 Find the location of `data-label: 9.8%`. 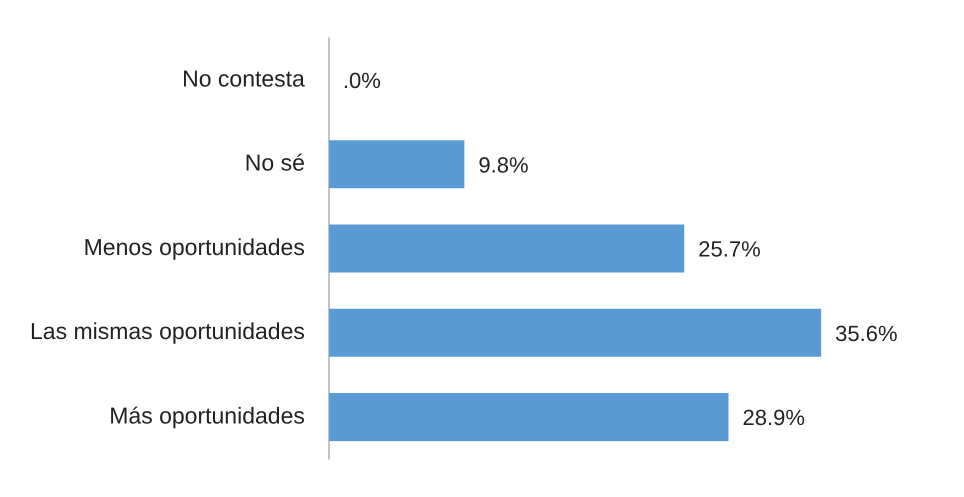

data-label: 9.8% is located at coordinates (503, 165).